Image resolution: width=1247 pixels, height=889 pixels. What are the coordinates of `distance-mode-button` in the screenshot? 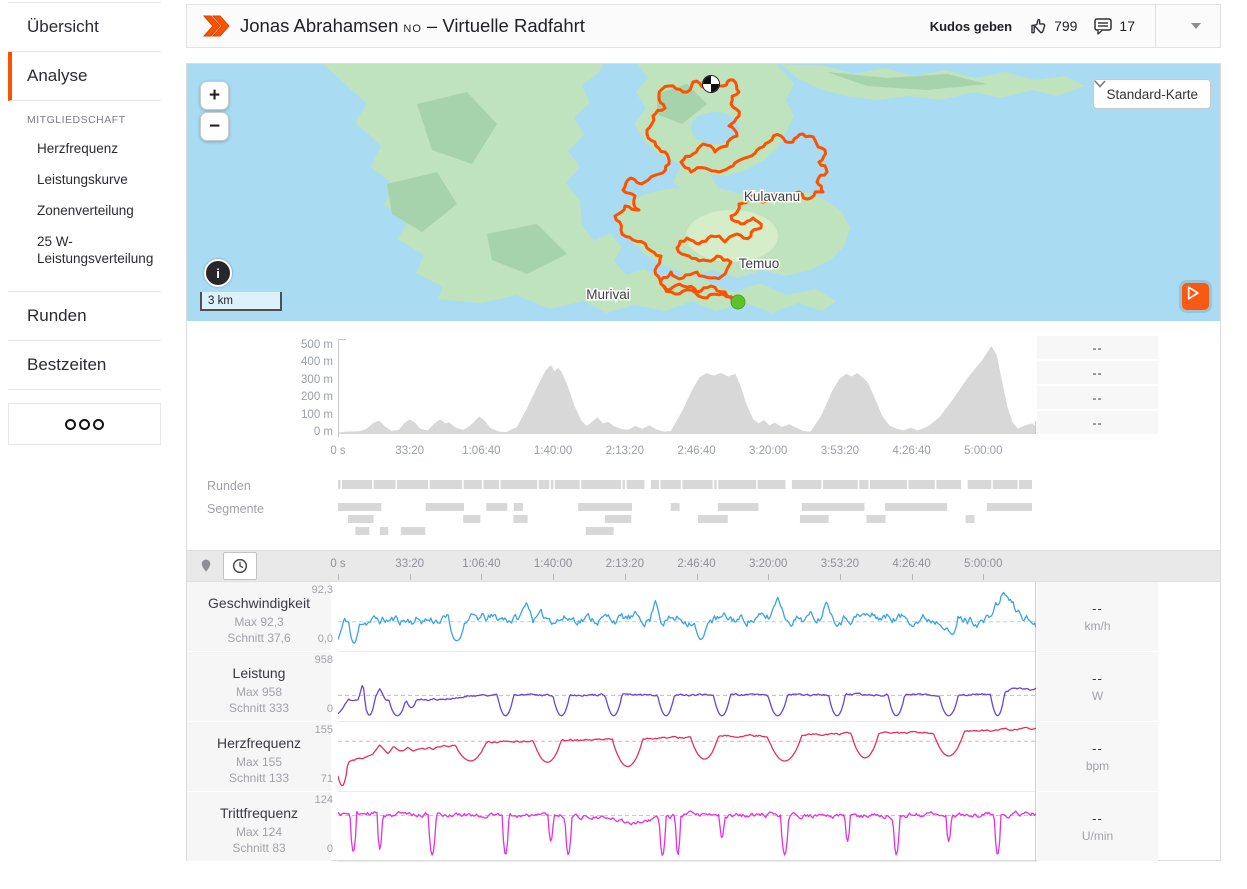 It's located at (206, 566).